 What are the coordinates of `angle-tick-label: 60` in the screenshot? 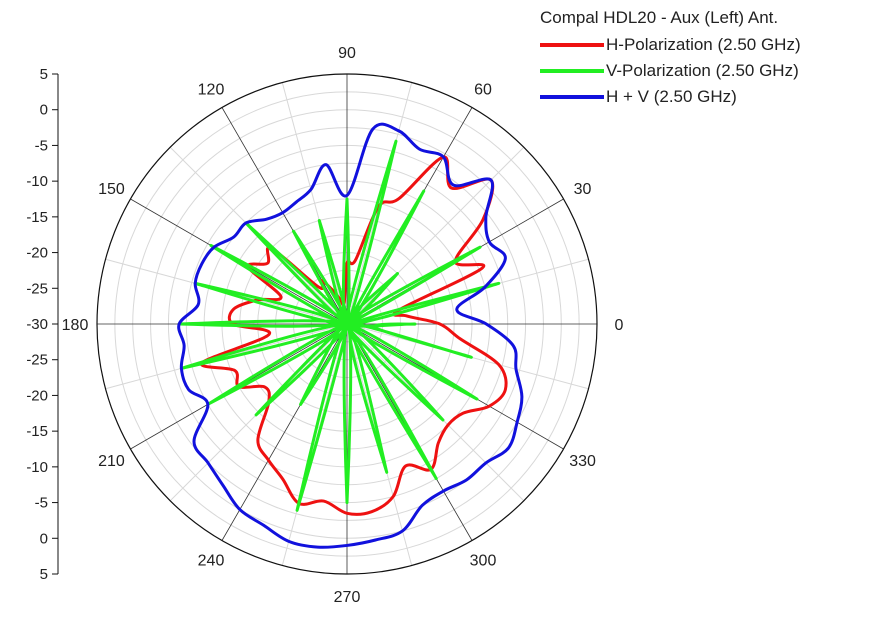 It's located at (483, 89).